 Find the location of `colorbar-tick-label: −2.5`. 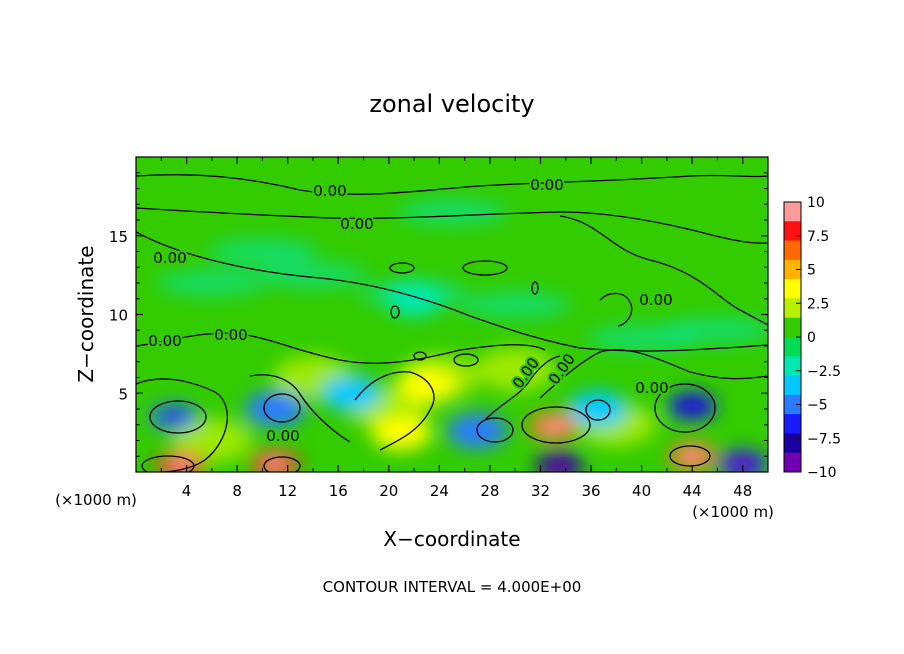

colorbar-tick-label: −2.5 is located at coordinates (824, 372).